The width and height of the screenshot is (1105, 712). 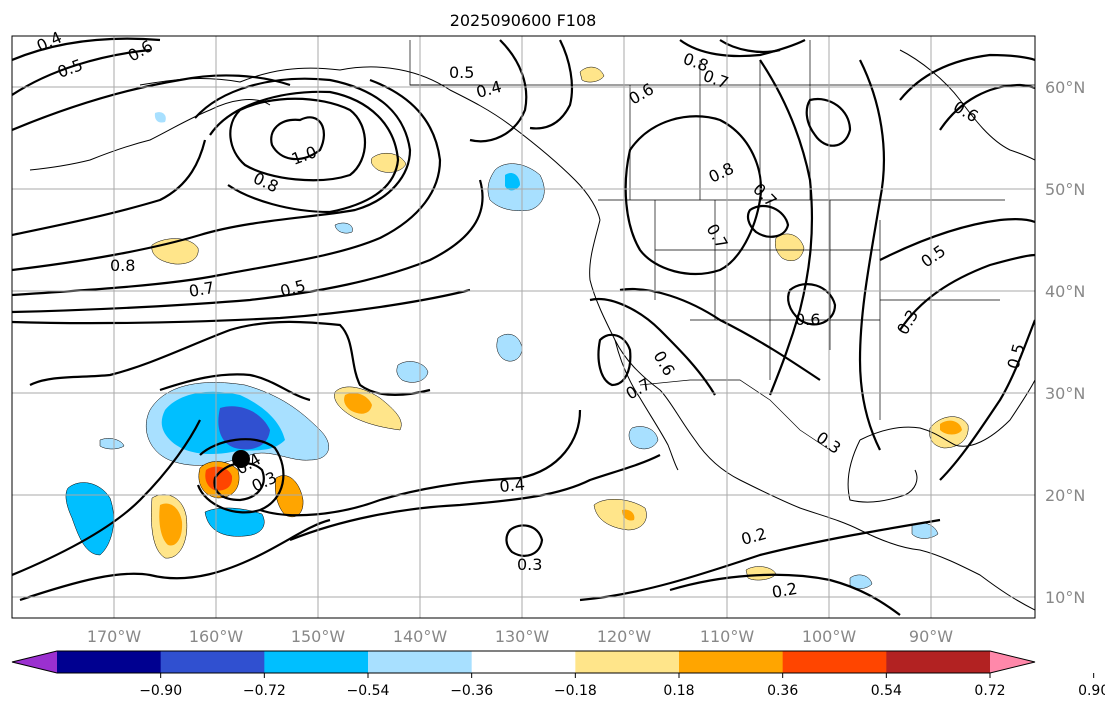 I want to click on figure-title: 2025090600 F108, so click(x=523, y=20).